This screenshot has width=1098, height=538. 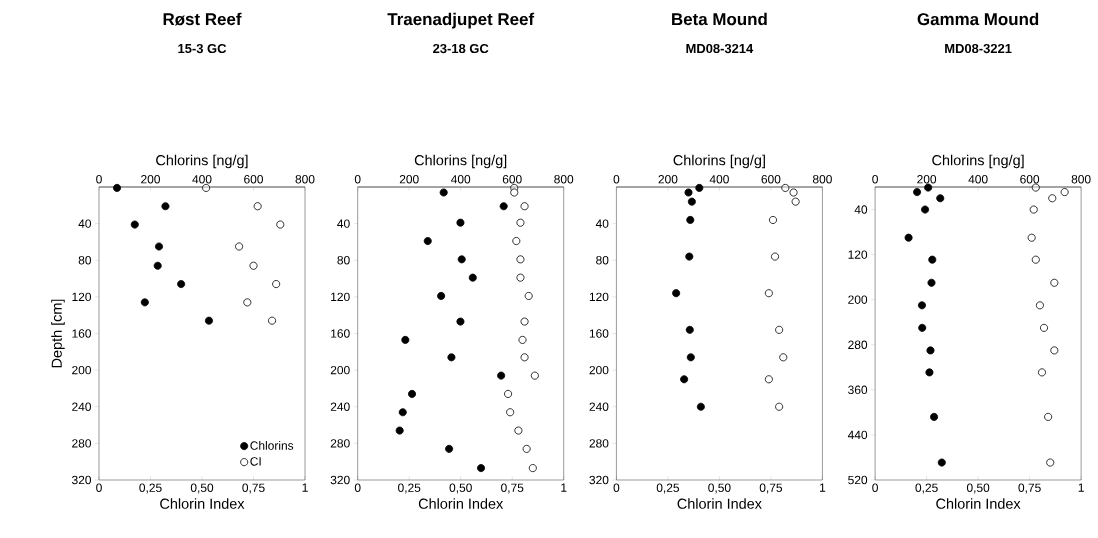 I want to click on y-tick-label: 520, so click(x=858, y=480).